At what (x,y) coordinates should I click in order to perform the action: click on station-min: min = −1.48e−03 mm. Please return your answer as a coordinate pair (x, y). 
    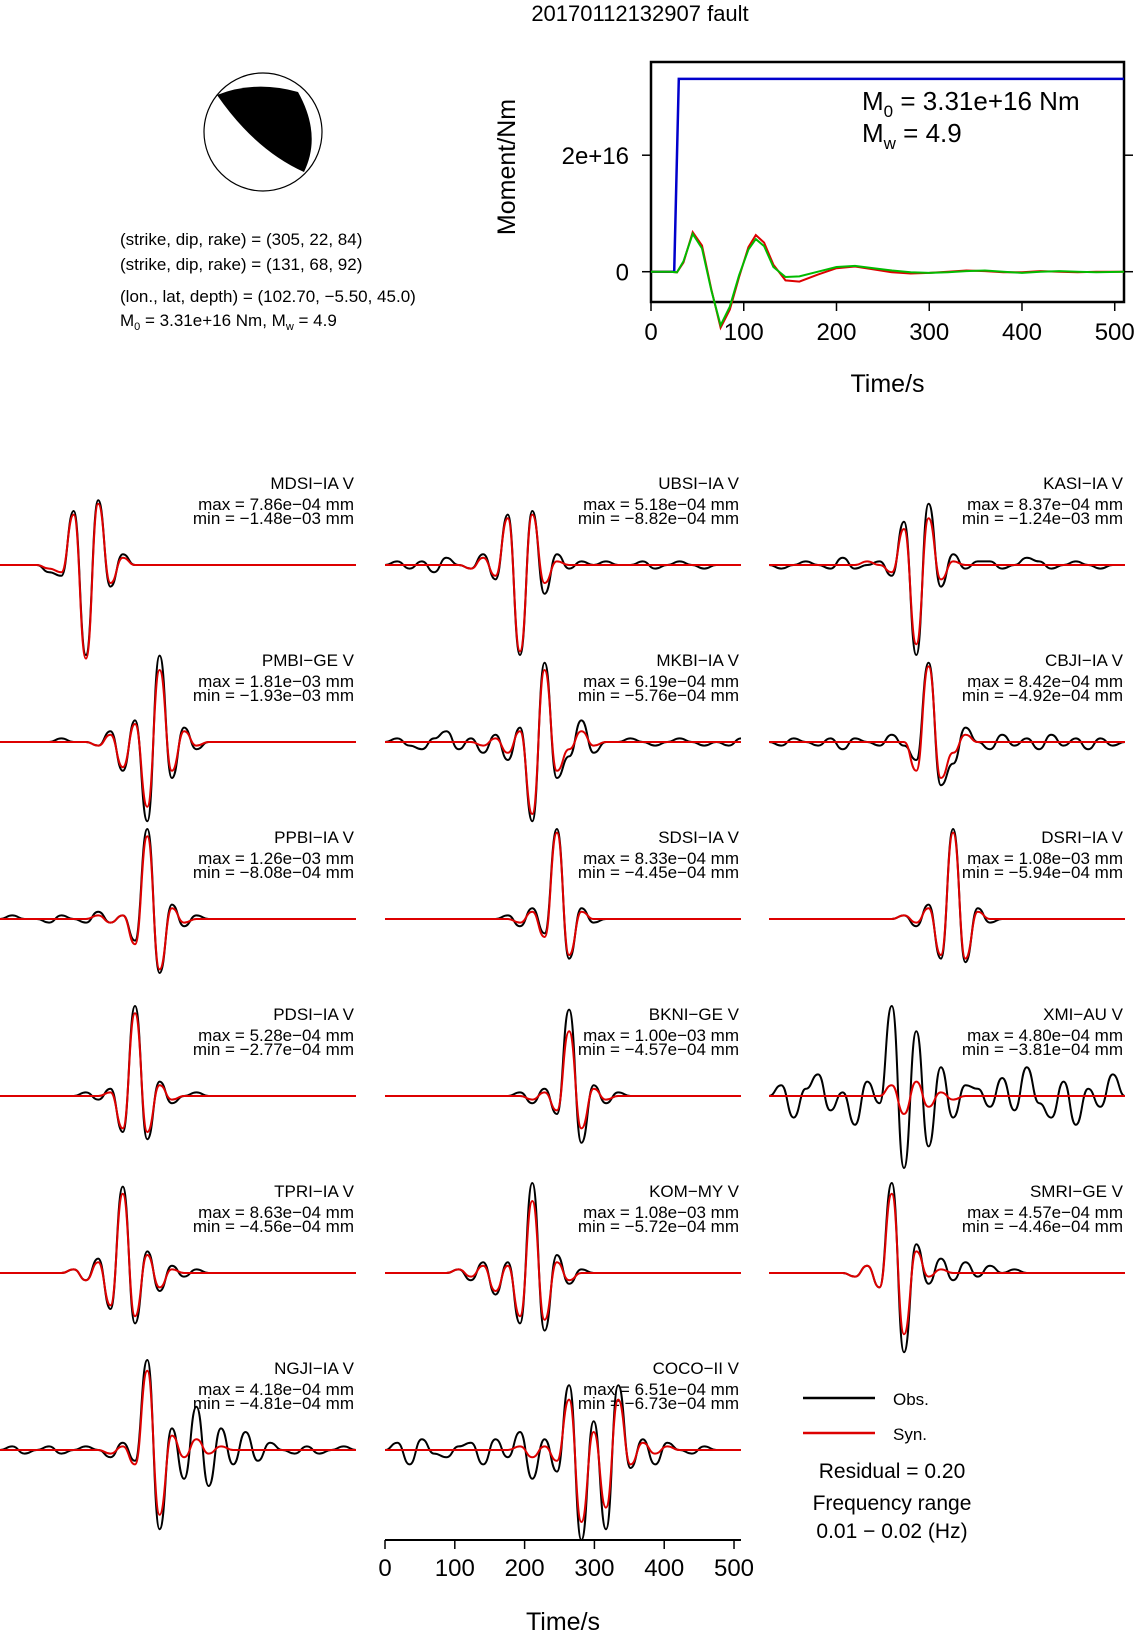
    Looking at the image, I should click on (273, 518).